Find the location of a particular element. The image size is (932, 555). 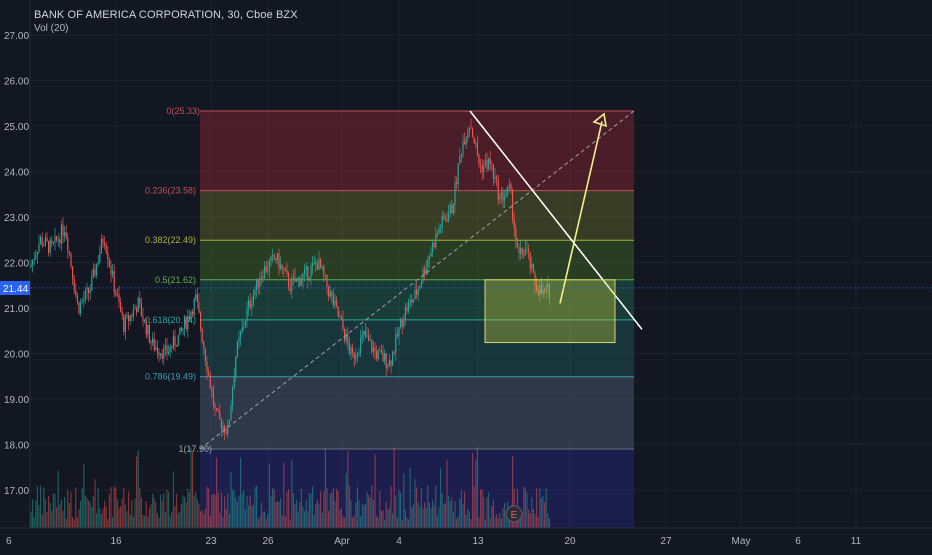

price-tick-label: 18.00 is located at coordinates (16, 446).